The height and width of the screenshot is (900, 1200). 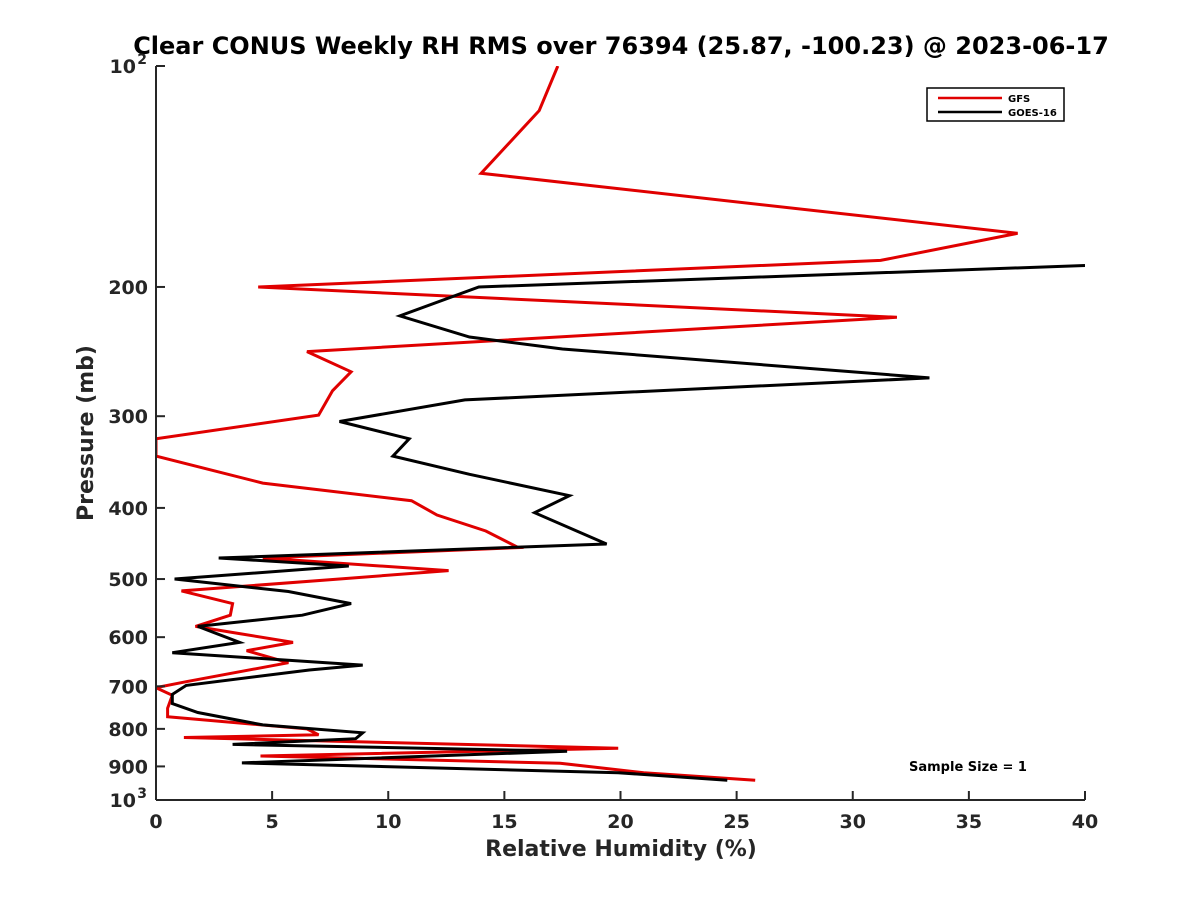 I want to click on y-tick-label: 900, so click(x=128, y=767).